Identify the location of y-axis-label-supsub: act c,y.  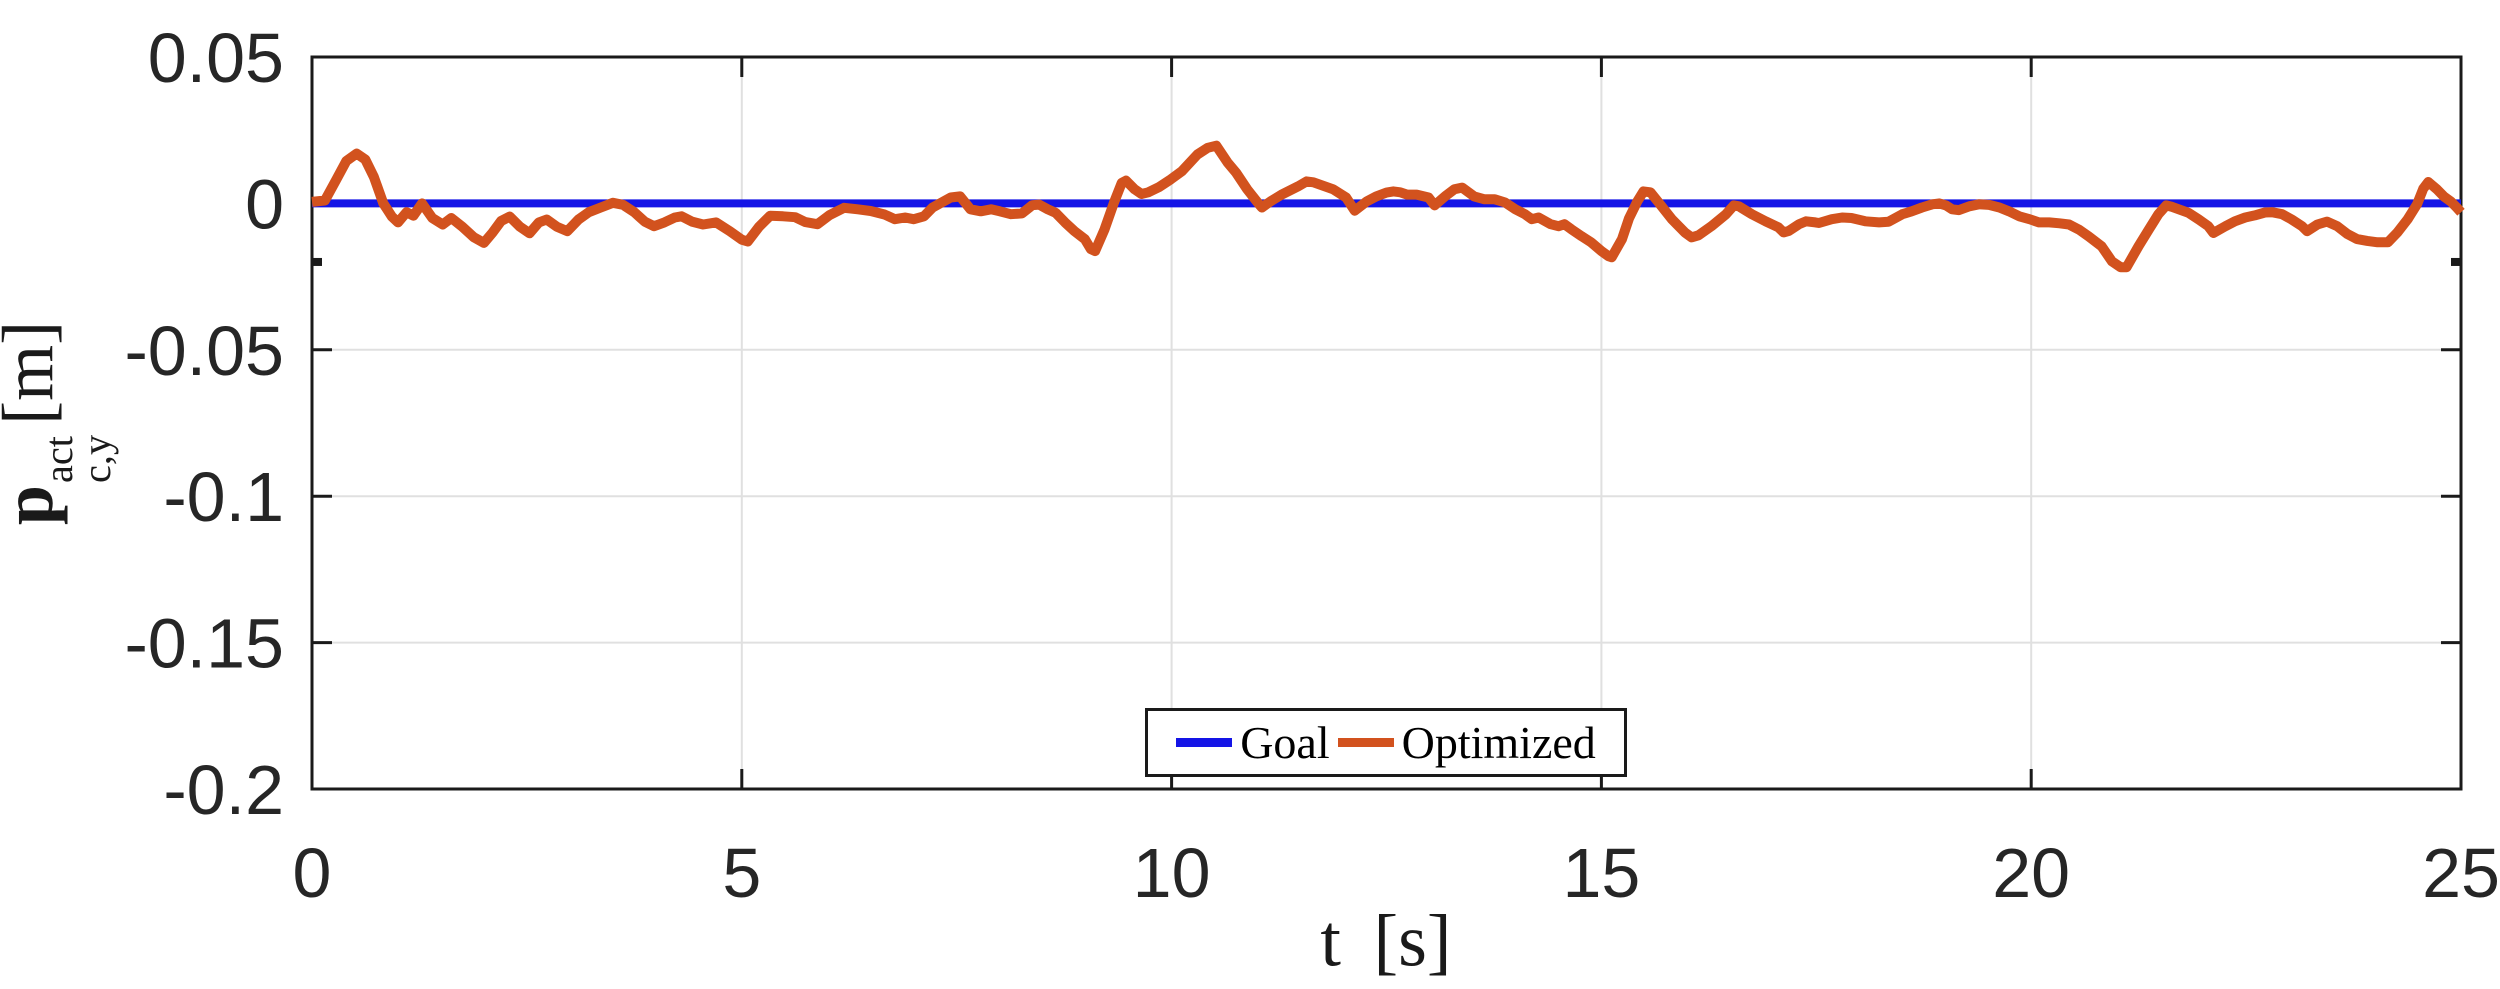
(78, 459).